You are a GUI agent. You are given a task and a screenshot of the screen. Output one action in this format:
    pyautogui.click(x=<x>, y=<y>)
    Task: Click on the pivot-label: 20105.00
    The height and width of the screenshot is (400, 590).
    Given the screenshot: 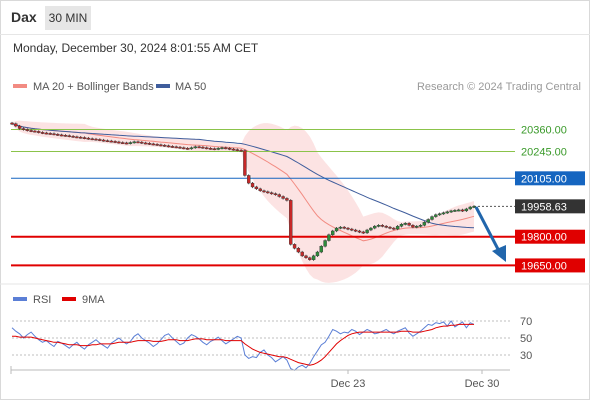 What is the action you would take?
    pyautogui.click(x=544, y=179)
    